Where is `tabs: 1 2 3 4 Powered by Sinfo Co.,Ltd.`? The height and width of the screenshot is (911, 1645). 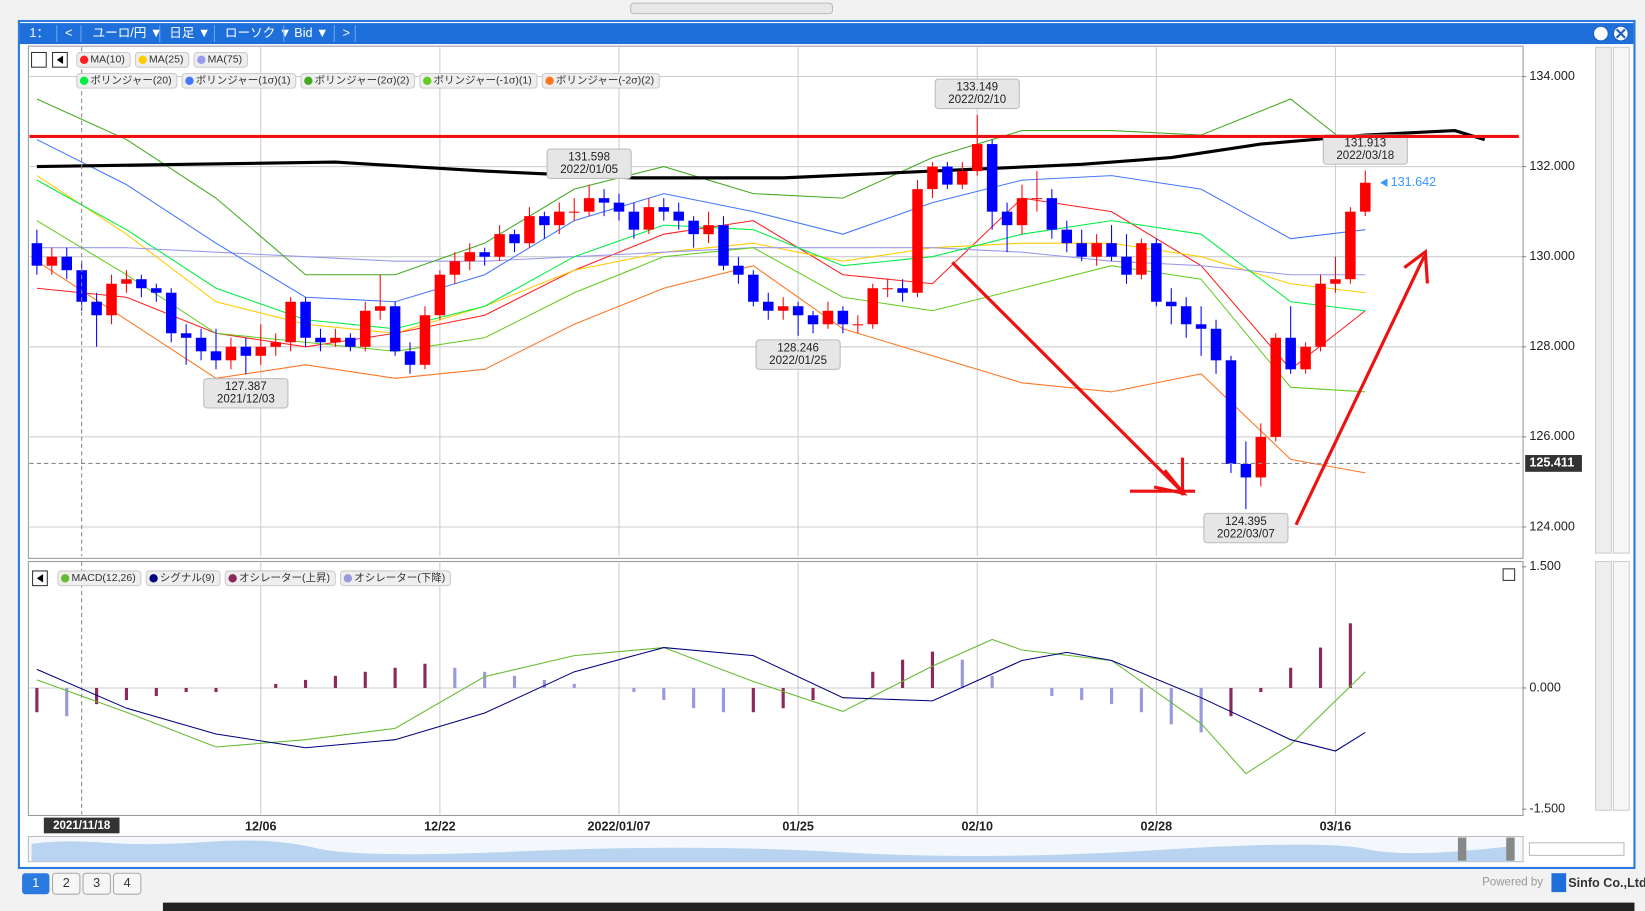
tabs: 1 2 3 4 Powered by Sinfo Co.,Ltd. is located at coordinates (833, 883).